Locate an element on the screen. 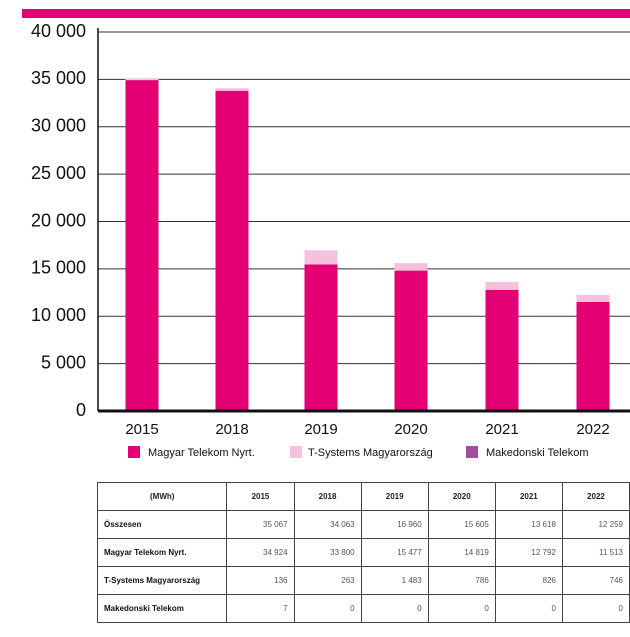 Image resolution: width=630 pixels, height=637 pixels. table-cell: 16 960 is located at coordinates (394, 524).